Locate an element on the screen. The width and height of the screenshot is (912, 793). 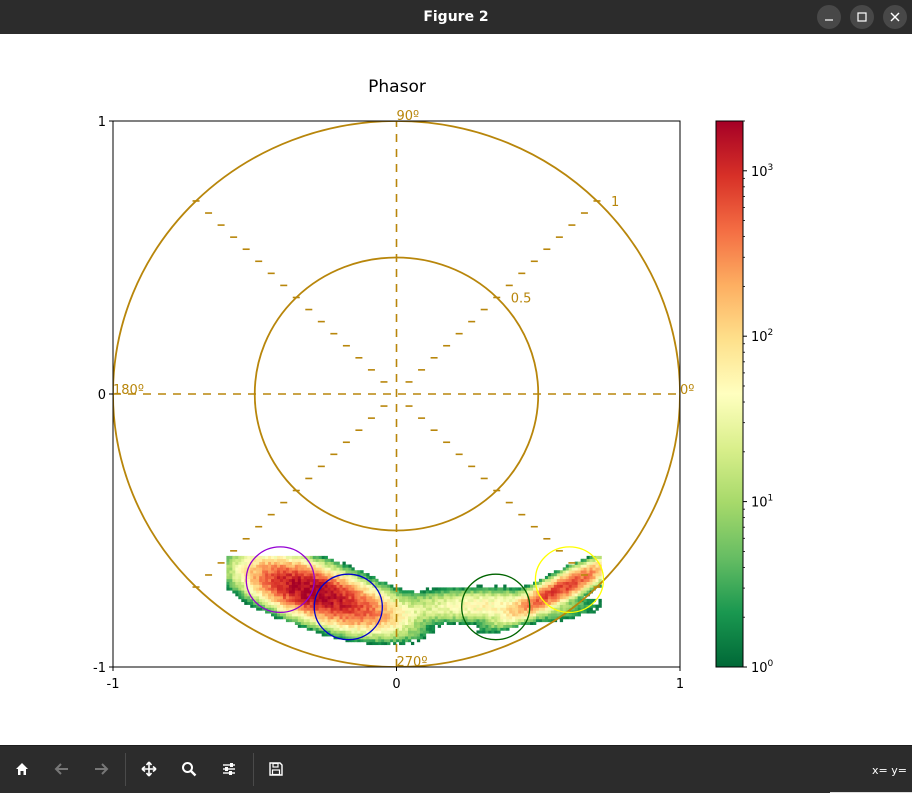
home-button is located at coordinates (22, 769).